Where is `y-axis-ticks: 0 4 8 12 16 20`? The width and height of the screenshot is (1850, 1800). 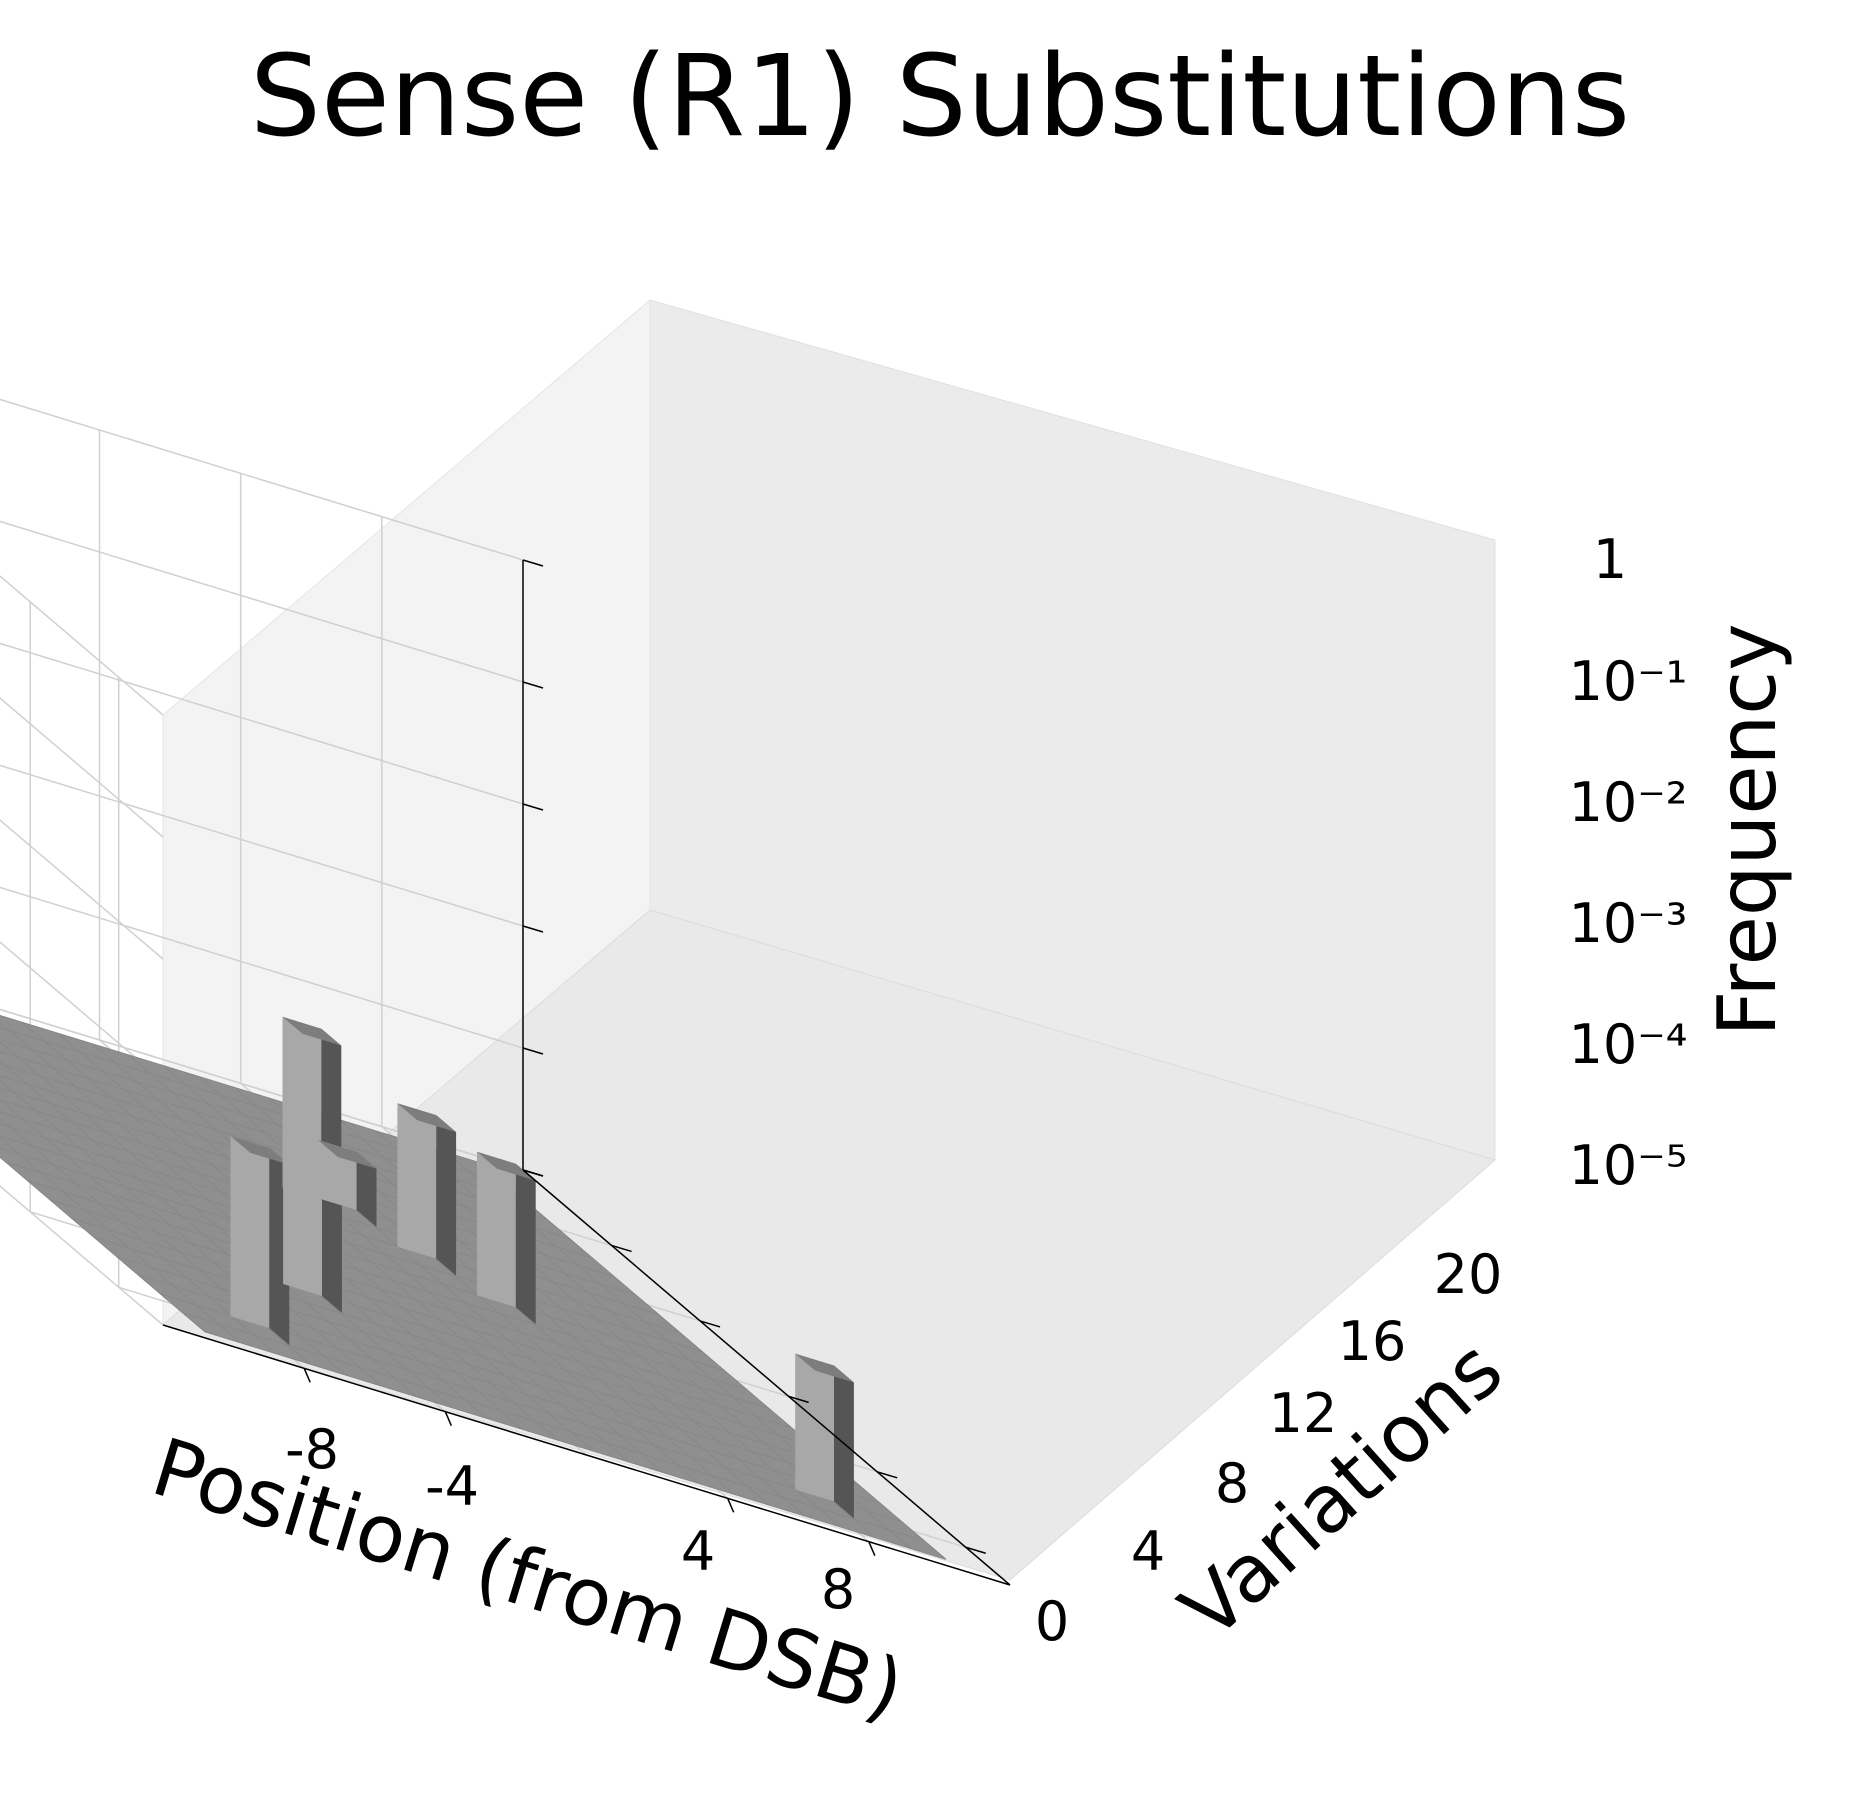
y-axis-ticks: 0 4 8 12 16 20 is located at coordinates (1269, 1448).